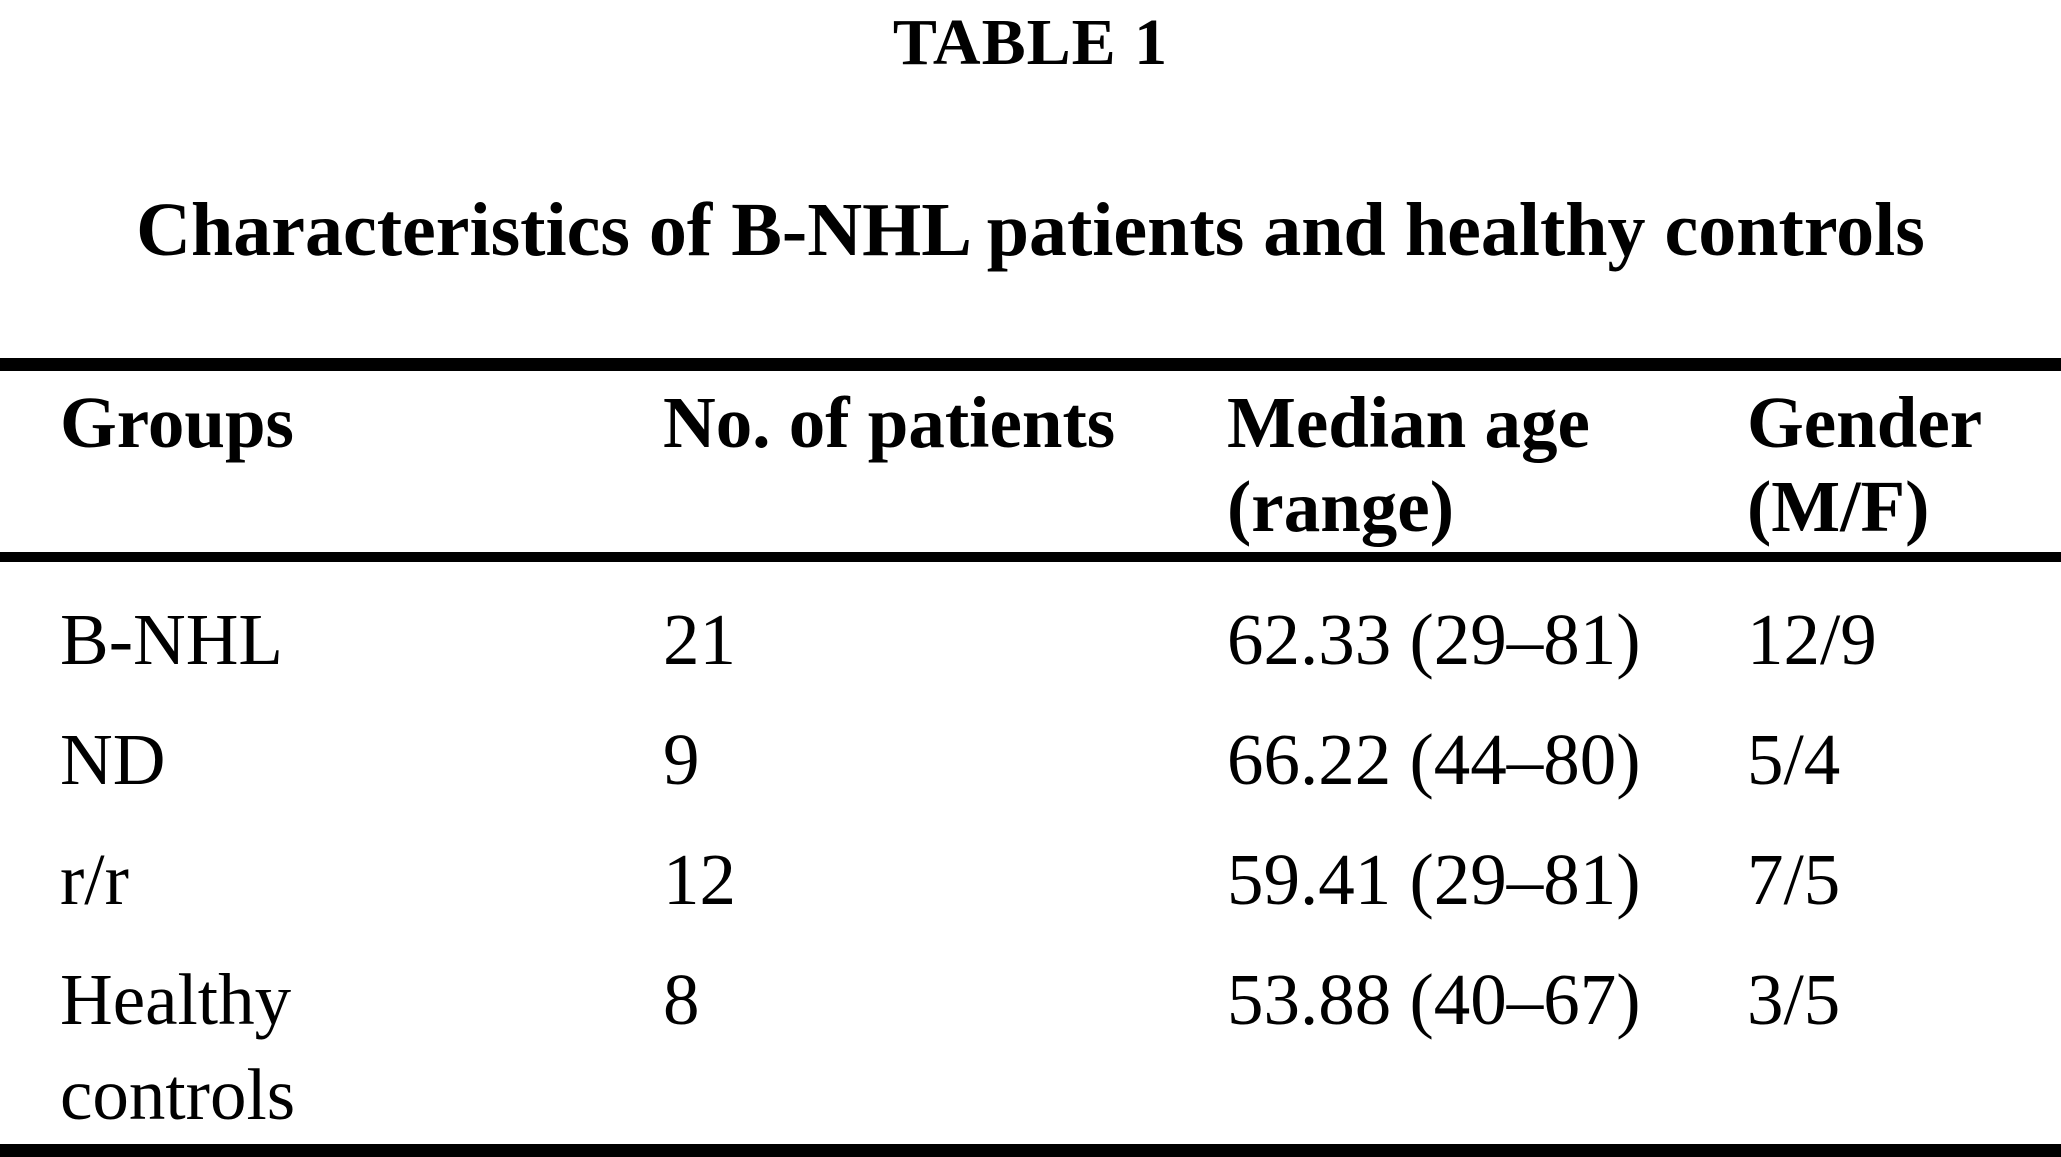 The image size is (2061, 1157). I want to click on column-header-label: Groups, so click(177, 422).